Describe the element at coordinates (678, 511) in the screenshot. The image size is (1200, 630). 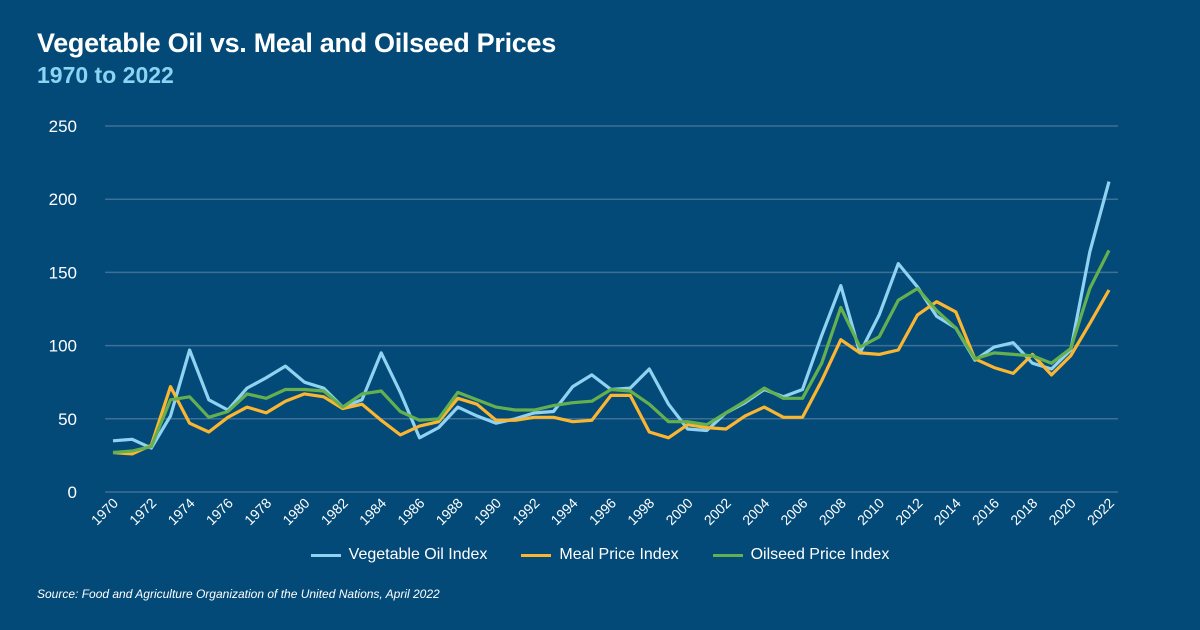
I see `x-tick-label: 2000` at that location.